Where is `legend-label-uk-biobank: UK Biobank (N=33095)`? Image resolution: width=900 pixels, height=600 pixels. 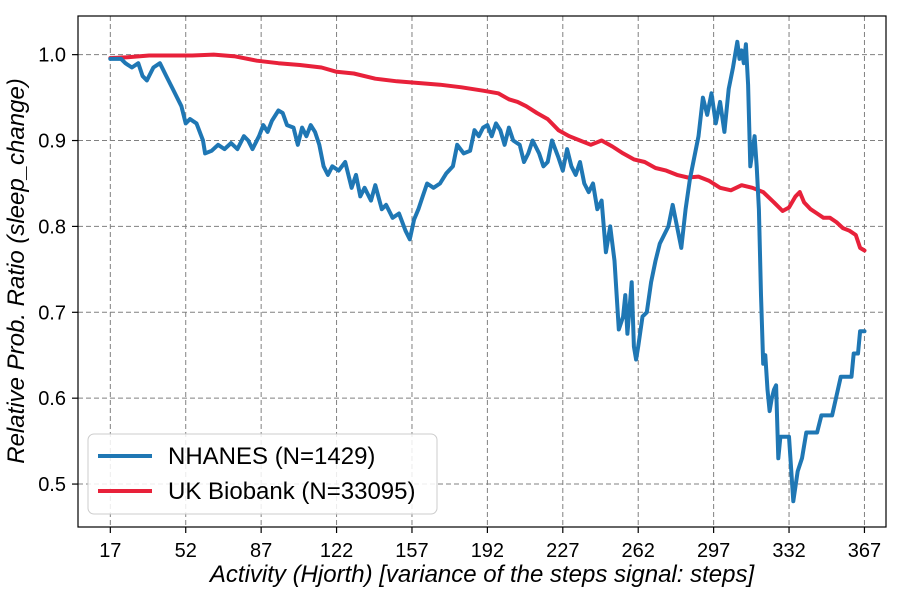
legend-label-uk-biobank: UK Biobank (N=33095) is located at coordinates (291, 491).